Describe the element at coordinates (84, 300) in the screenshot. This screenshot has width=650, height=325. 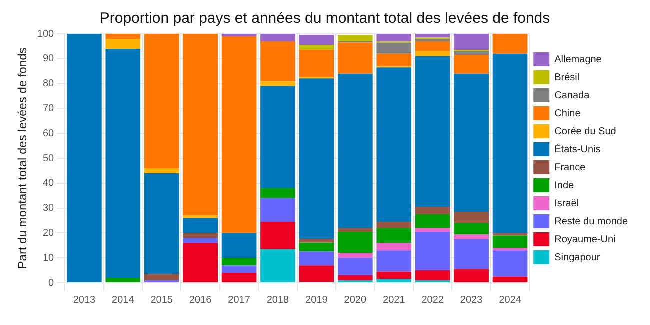
I see `x-tick-label: 2013` at that location.